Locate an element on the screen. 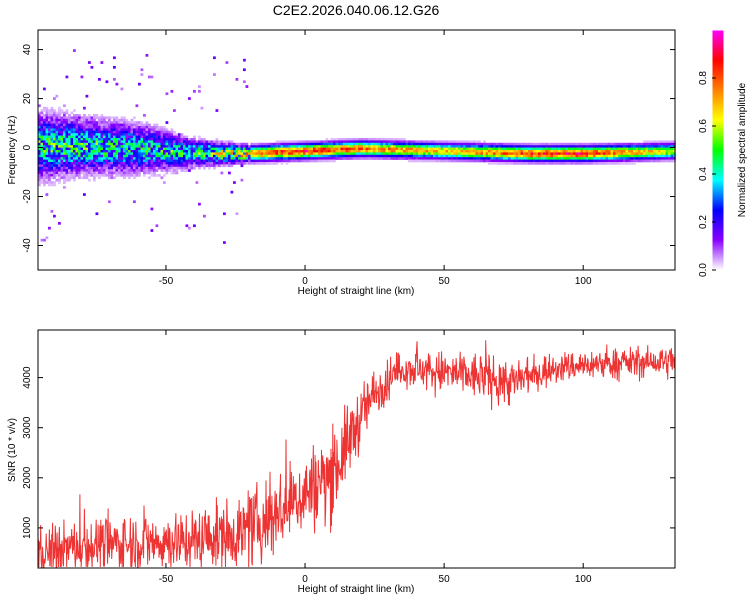 The image size is (750, 600). x-tick-label: -50 is located at coordinates (166, 579).